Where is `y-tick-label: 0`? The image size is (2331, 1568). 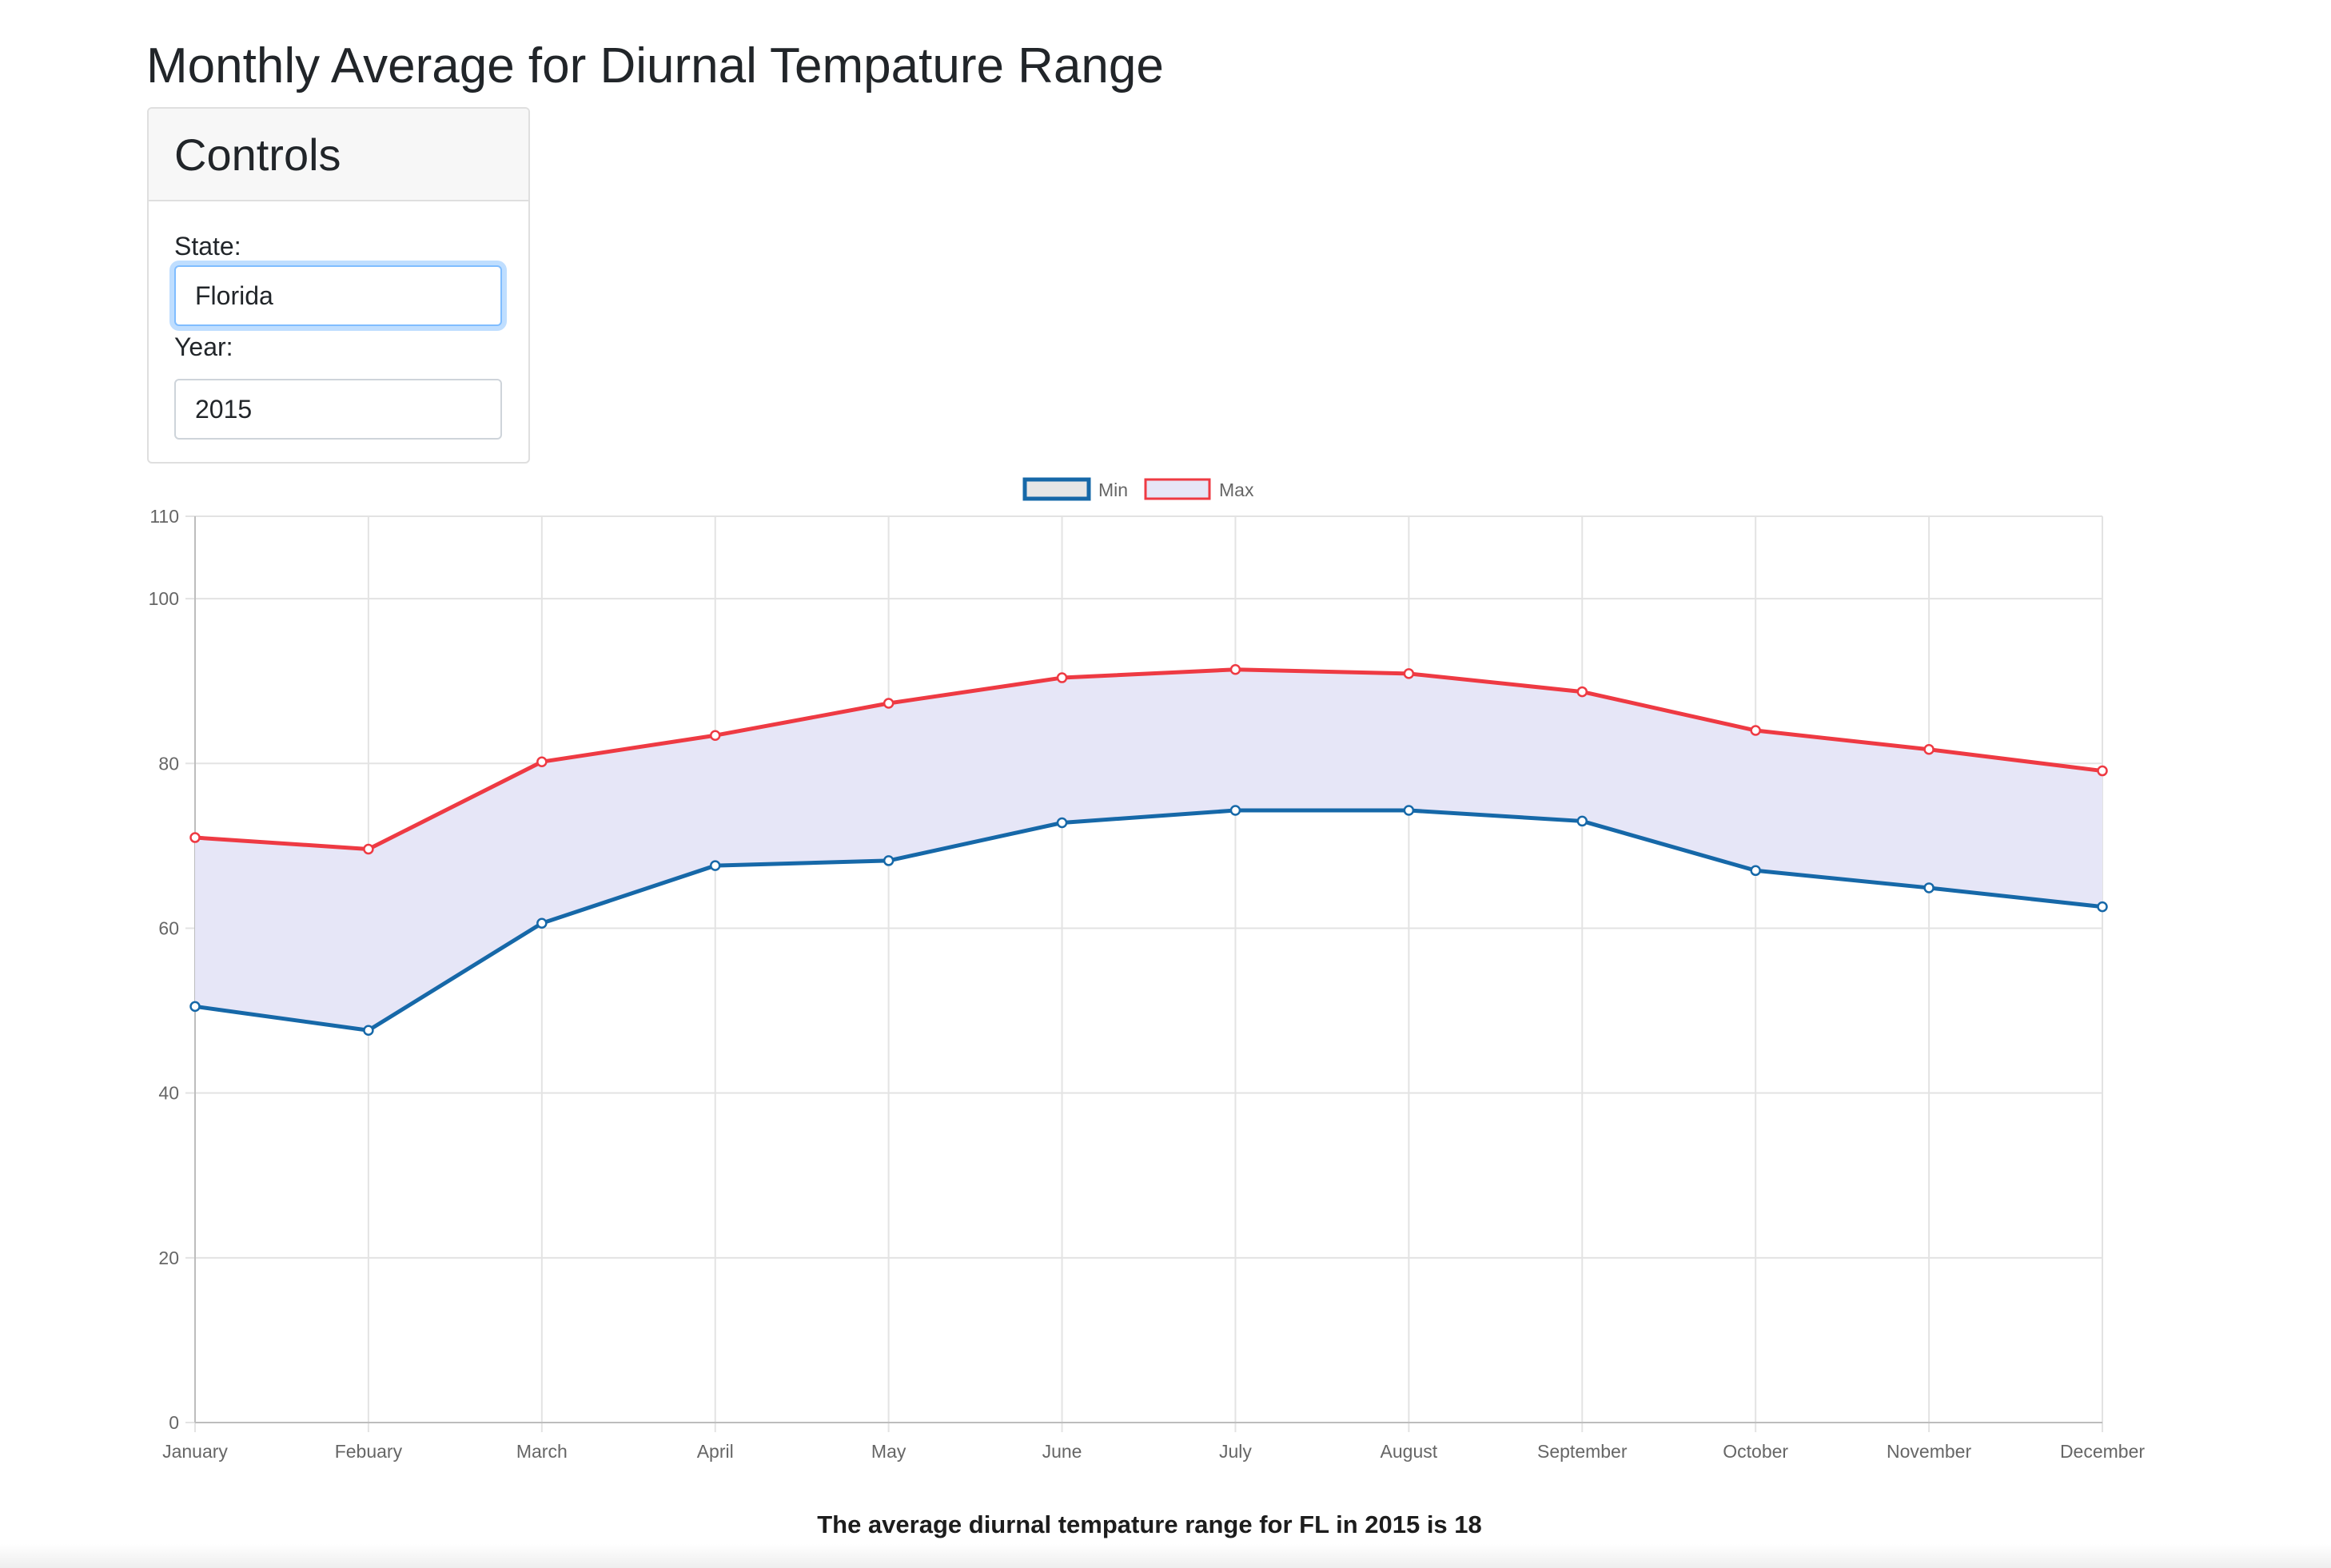
y-tick-label: 0 is located at coordinates (174, 1422).